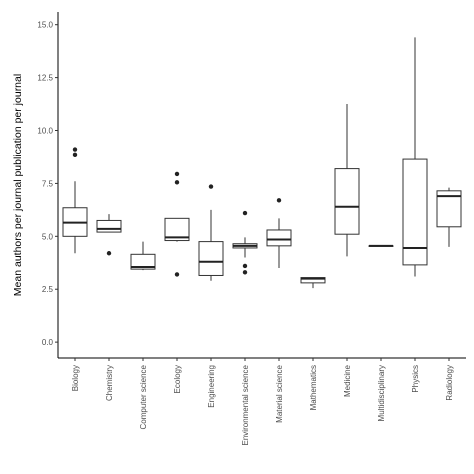  I want to click on box-engineering, so click(211, 232).